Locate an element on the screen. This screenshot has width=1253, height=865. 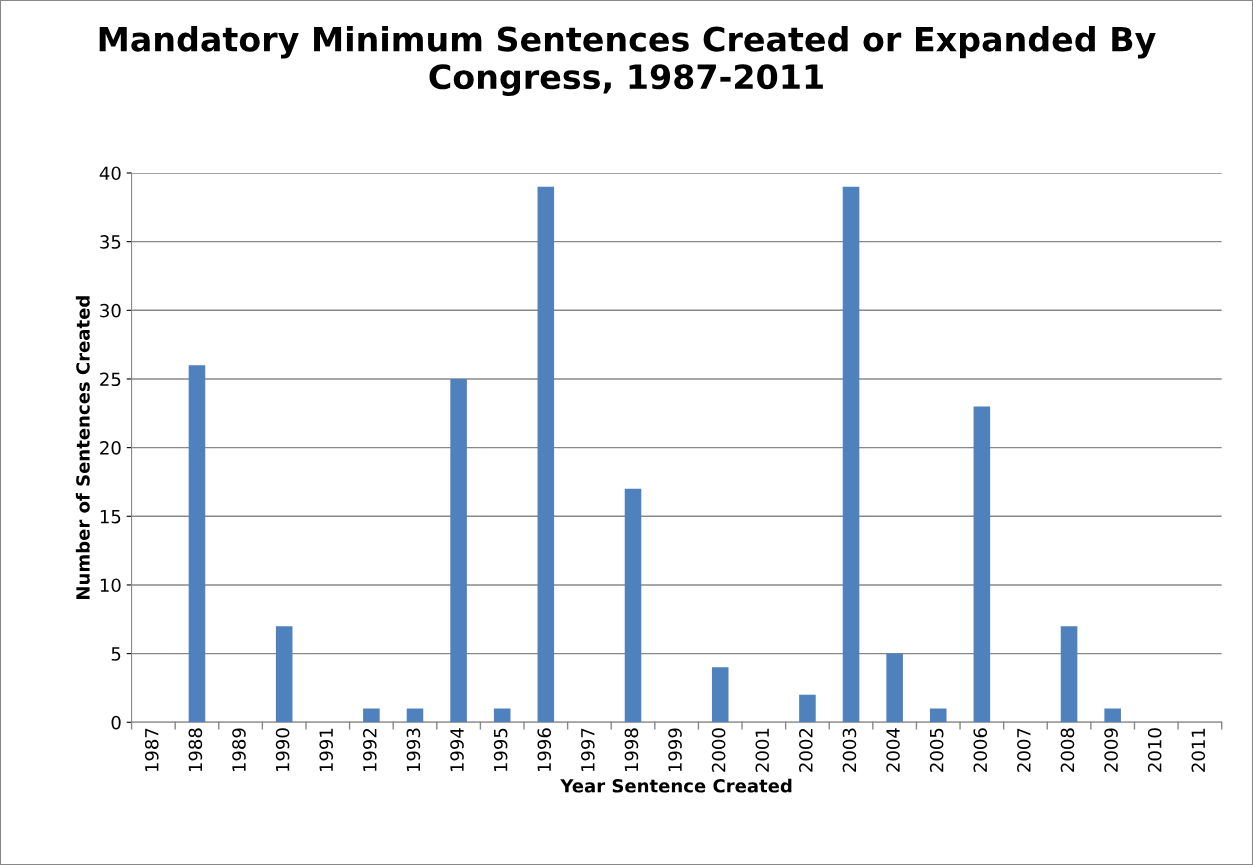
x-tick-label: 2011 is located at coordinates (1198, 750).